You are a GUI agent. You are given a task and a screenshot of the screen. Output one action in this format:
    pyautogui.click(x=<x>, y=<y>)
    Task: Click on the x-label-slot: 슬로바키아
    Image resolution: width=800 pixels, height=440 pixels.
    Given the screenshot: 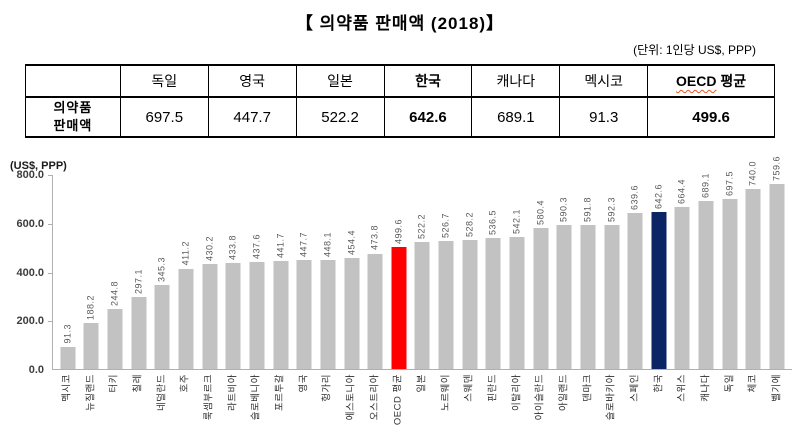 What is the action you would take?
    pyautogui.click(x=611, y=401)
    